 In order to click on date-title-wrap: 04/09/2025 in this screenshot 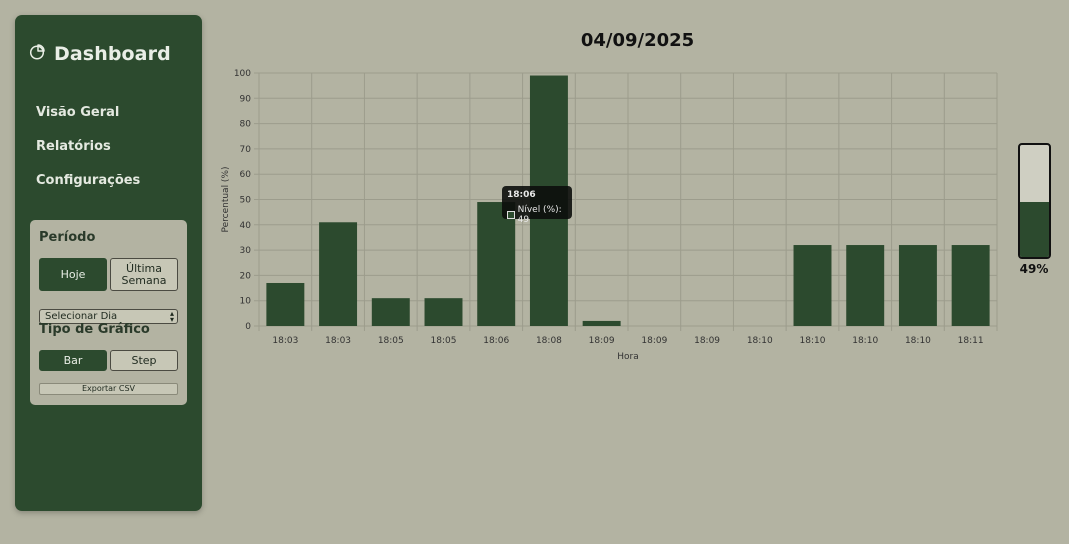, I will do `click(534, 40)`.